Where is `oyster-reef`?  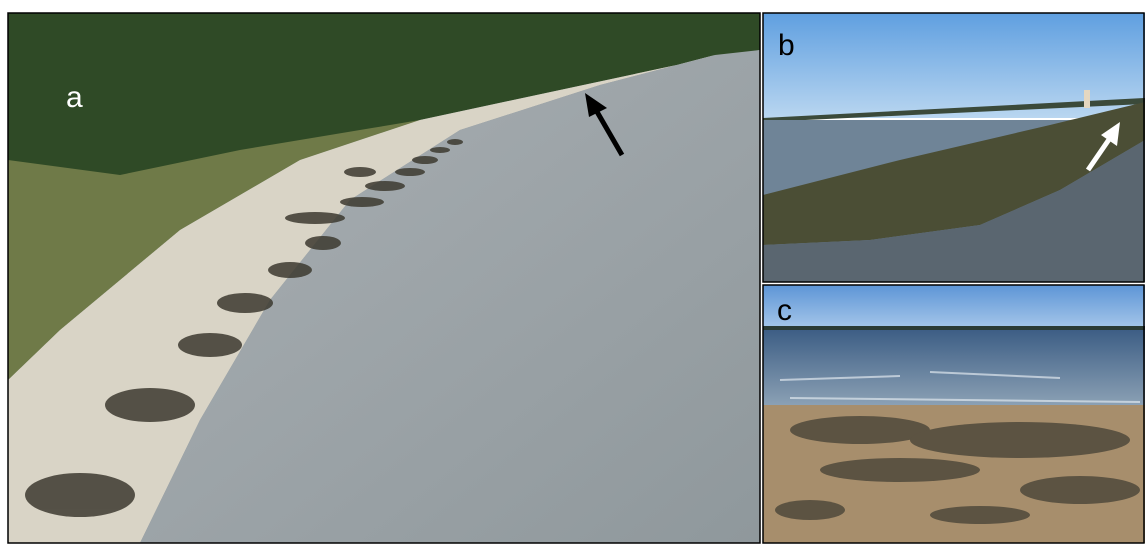
oyster-reef is located at coordinates (954, 173).